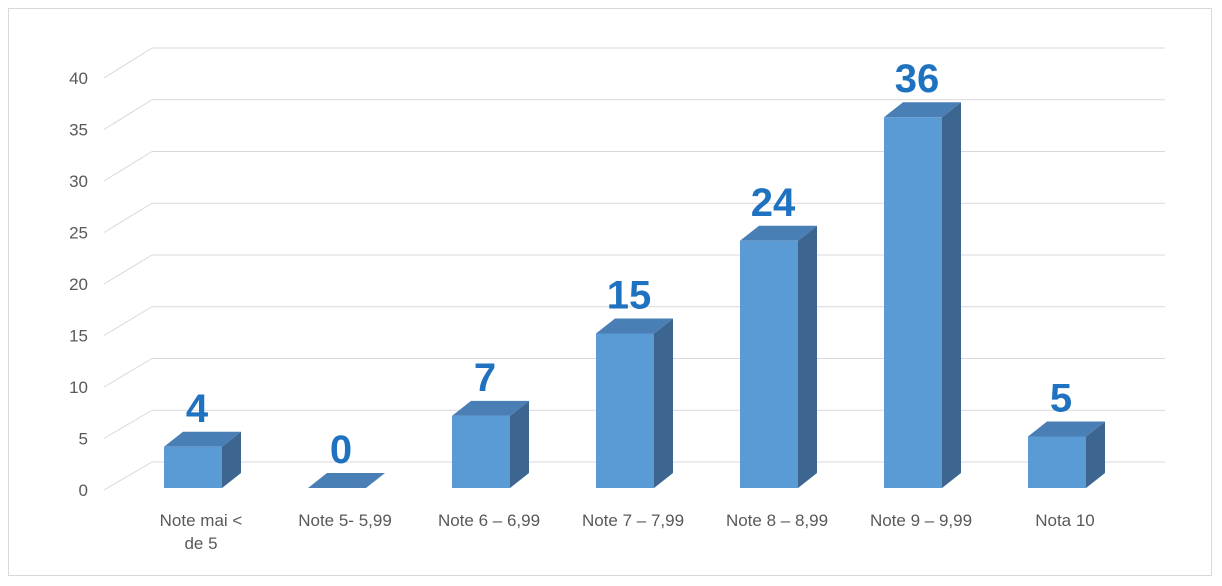  I want to click on category-label: Note 7 – 7,99, so click(633, 520).